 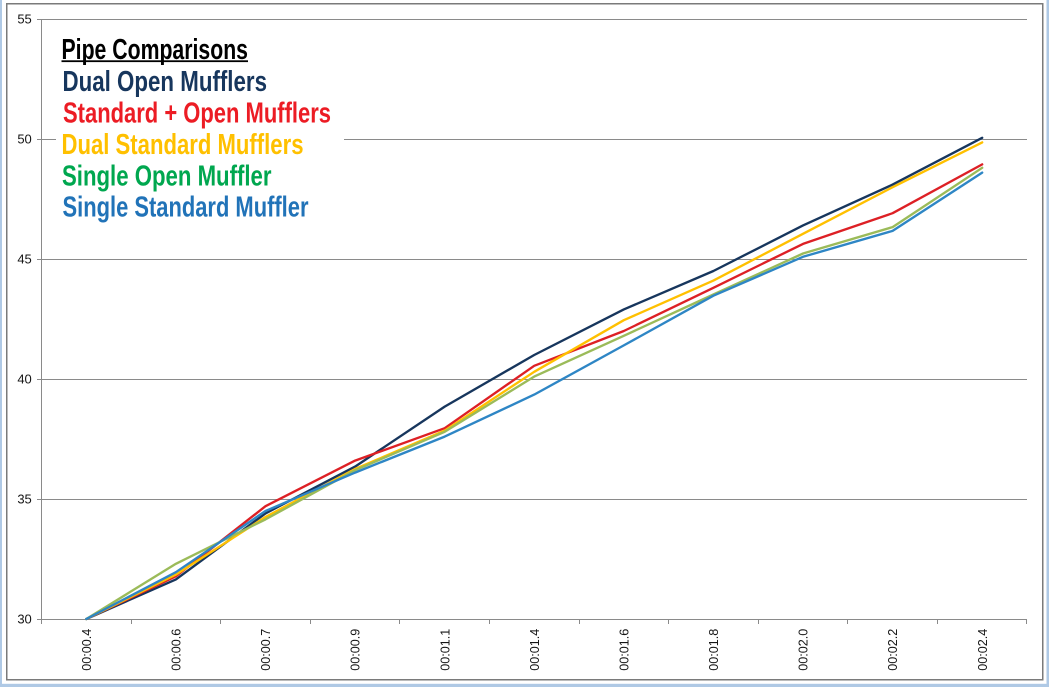 What do you see at coordinates (24, 259) in the screenshot?
I see `svg-text: 45` at bounding box center [24, 259].